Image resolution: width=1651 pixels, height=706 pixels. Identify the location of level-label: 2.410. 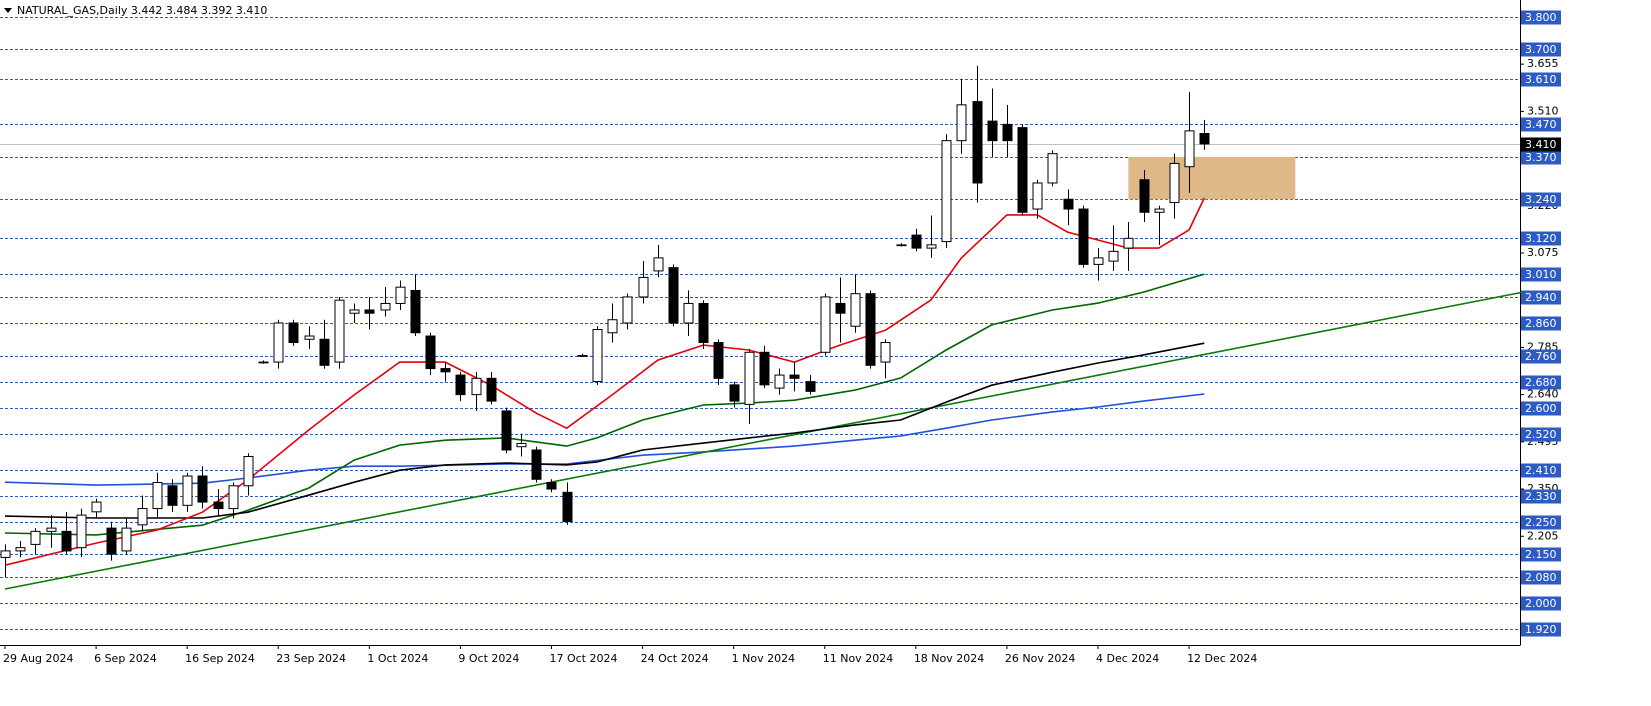
(1541, 470).